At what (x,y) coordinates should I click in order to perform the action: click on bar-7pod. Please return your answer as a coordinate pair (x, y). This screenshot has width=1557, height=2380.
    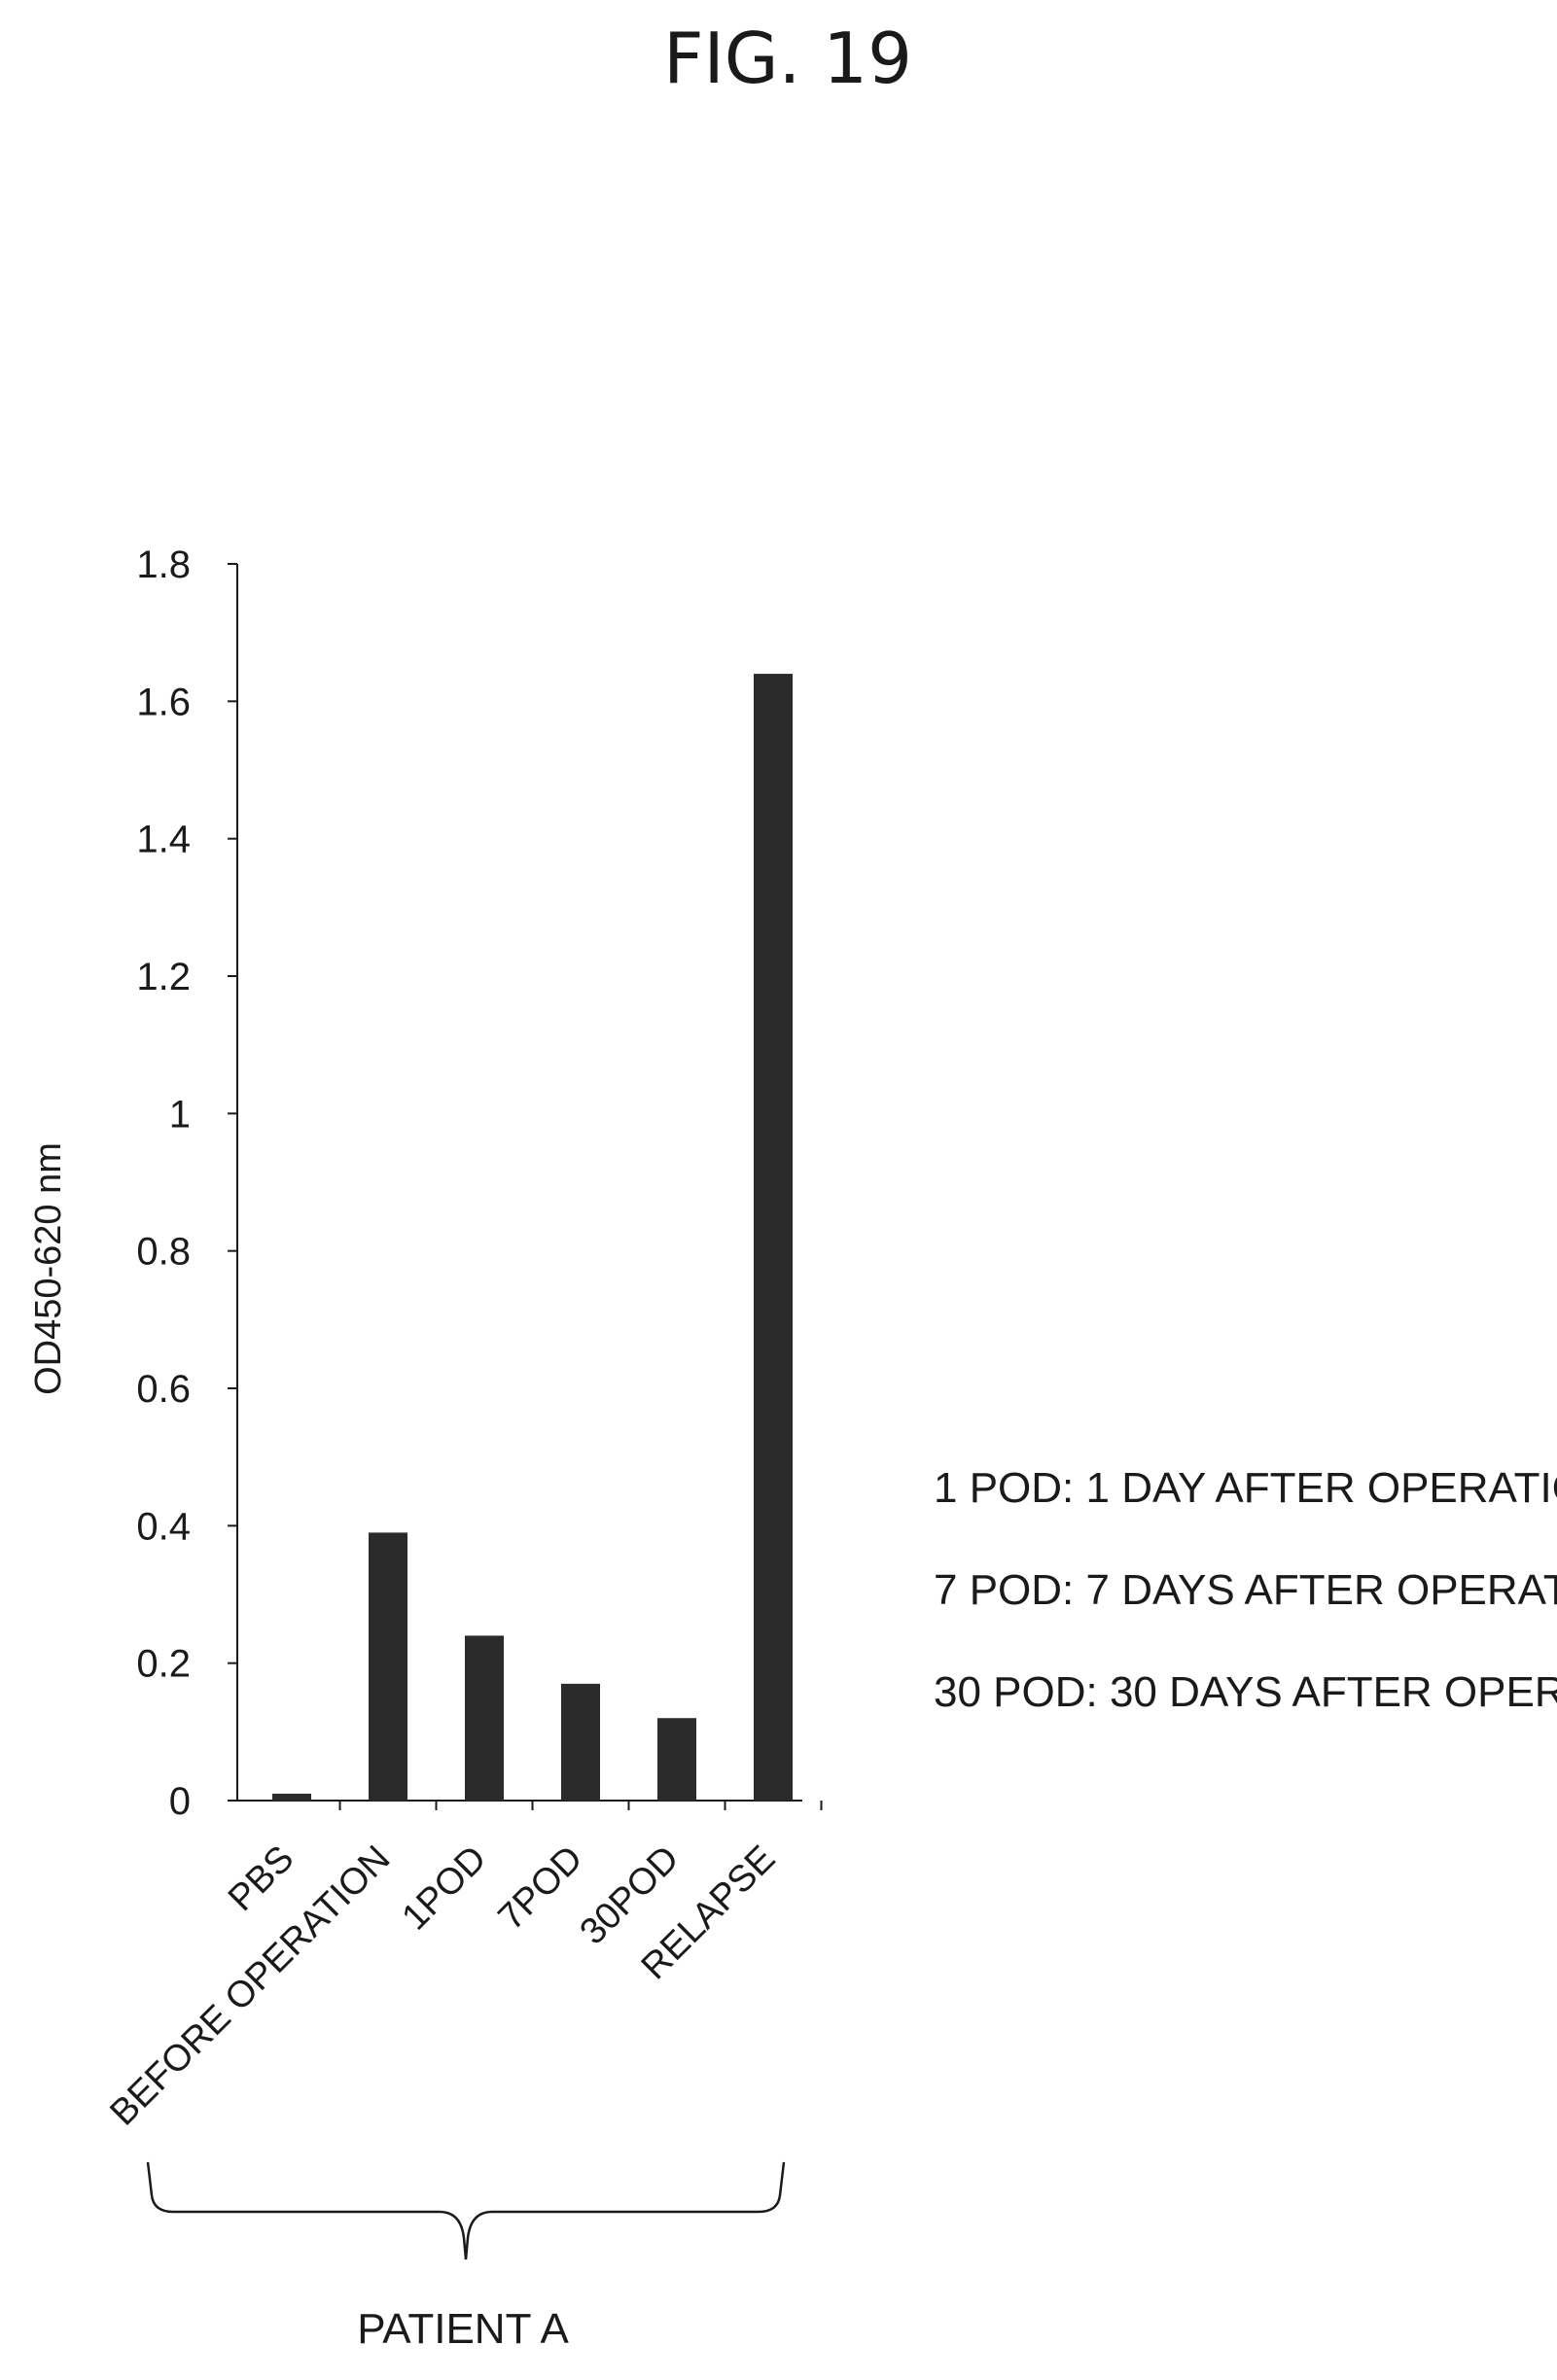
    Looking at the image, I should click on (580, 1742).